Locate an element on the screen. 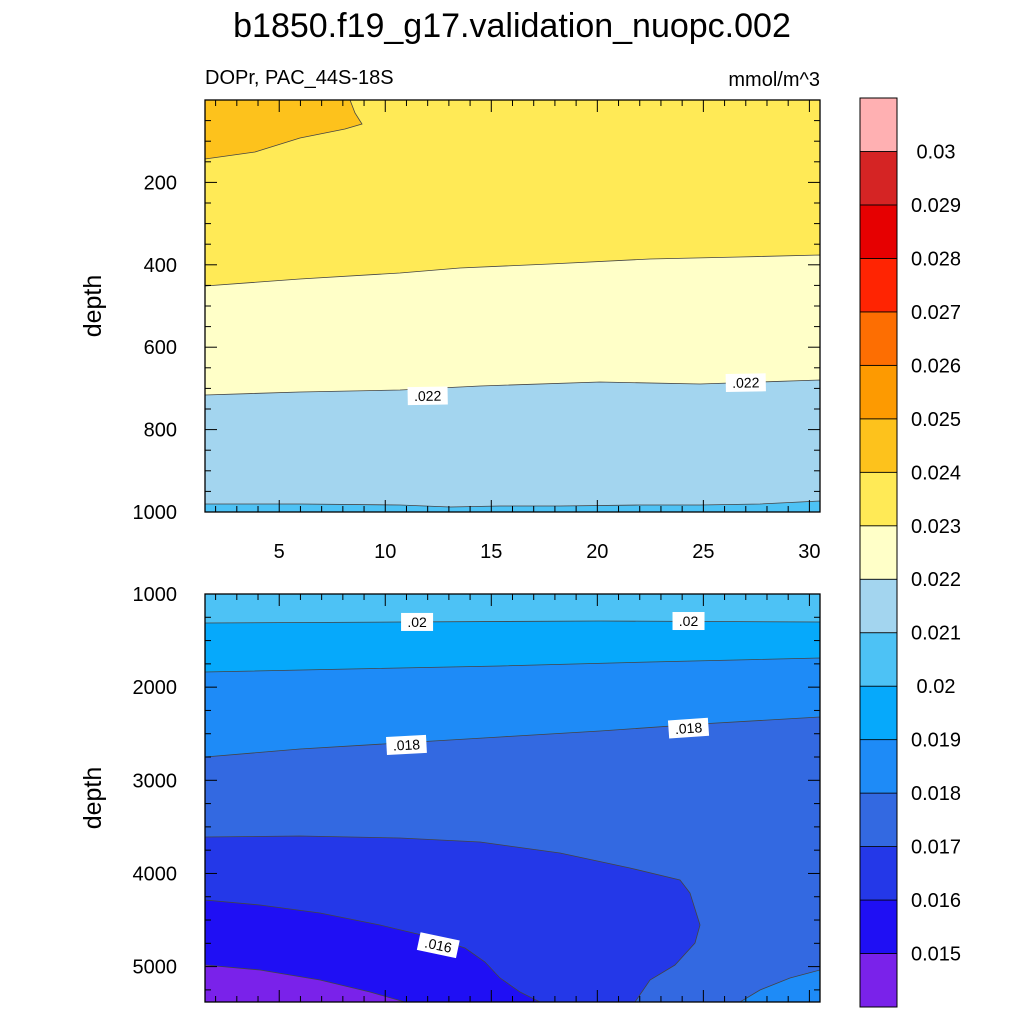 This screenshot has height=1024, width=1024. chart-title: b1850.f19_g17.validation_nuopc.002 is located at coordinates (512, 26).